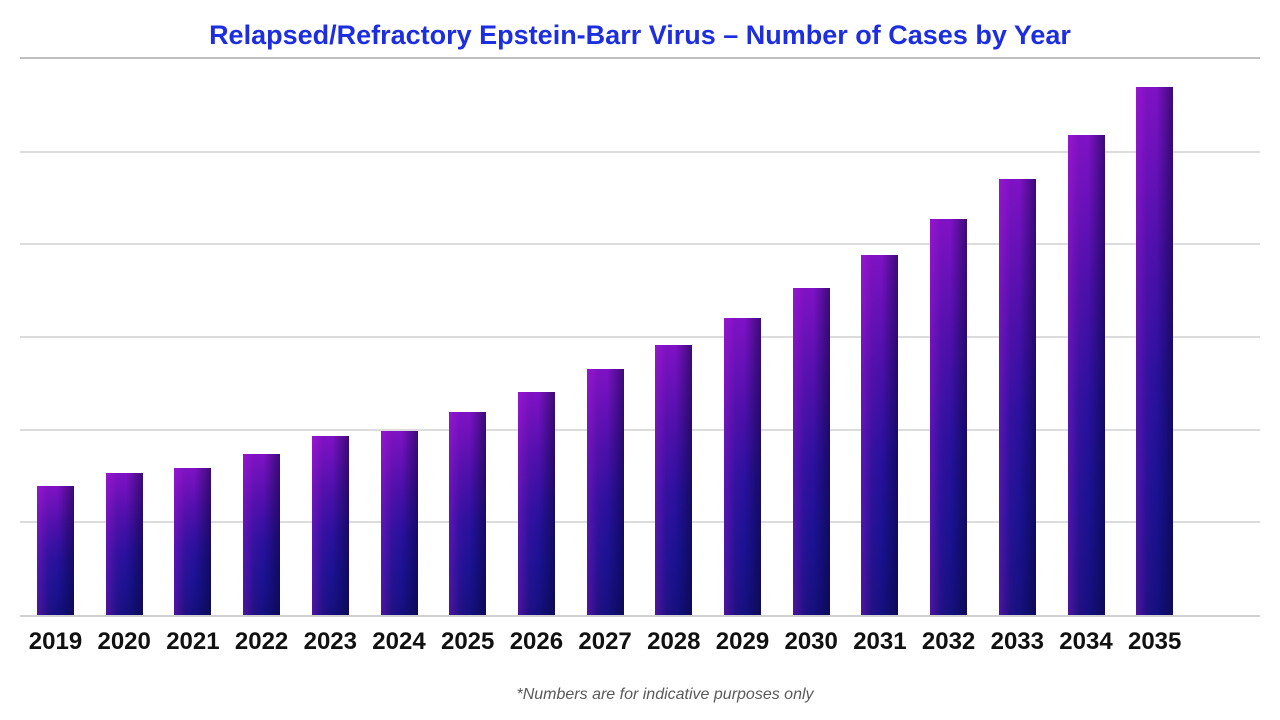  What do you see at coordinates (536, 503) in the screenshot?
I see `bar-2026` at bounding box center [536, 503].